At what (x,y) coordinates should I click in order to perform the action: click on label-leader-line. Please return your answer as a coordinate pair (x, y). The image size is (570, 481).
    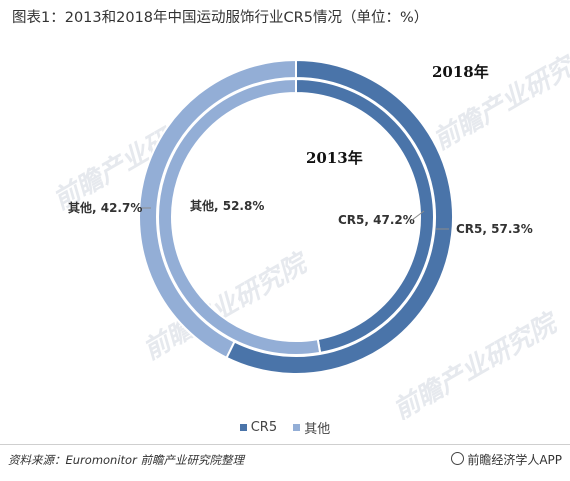
    Looking at the image, I should click on (418, 215).